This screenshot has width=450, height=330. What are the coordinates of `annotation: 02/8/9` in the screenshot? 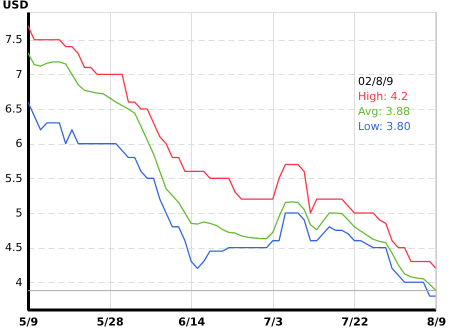 It's located at (376, 81).